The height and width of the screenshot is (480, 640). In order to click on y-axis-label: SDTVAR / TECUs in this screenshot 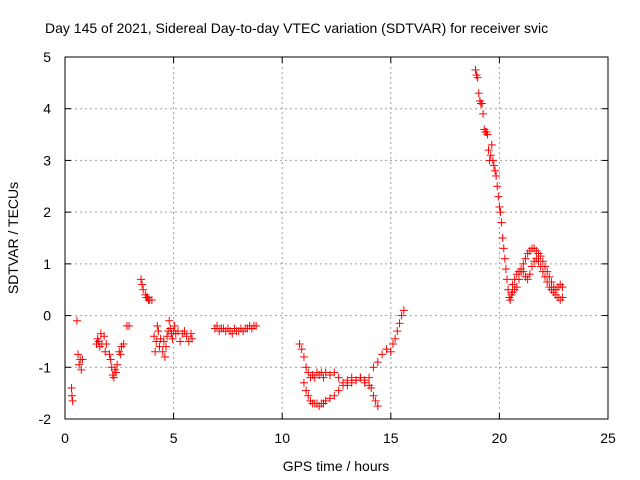, I will do `click(13, 238)`.